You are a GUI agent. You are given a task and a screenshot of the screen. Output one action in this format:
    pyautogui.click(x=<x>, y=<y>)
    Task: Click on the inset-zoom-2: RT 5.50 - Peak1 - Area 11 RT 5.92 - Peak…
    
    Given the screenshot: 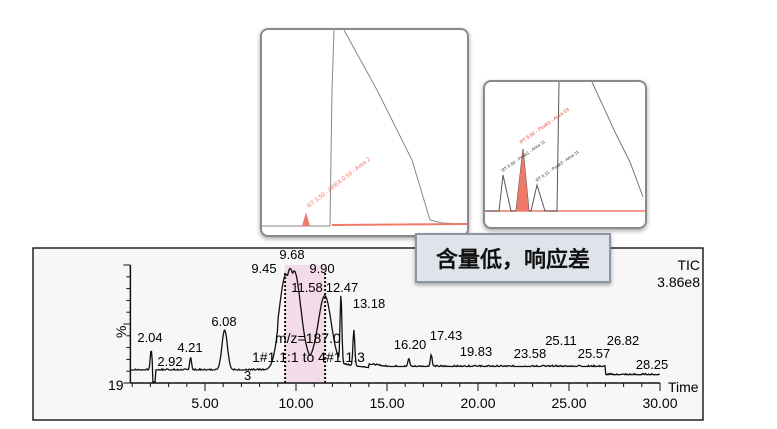 What is the action you would take?
    pyautogui.click(x=565, y=154)
    